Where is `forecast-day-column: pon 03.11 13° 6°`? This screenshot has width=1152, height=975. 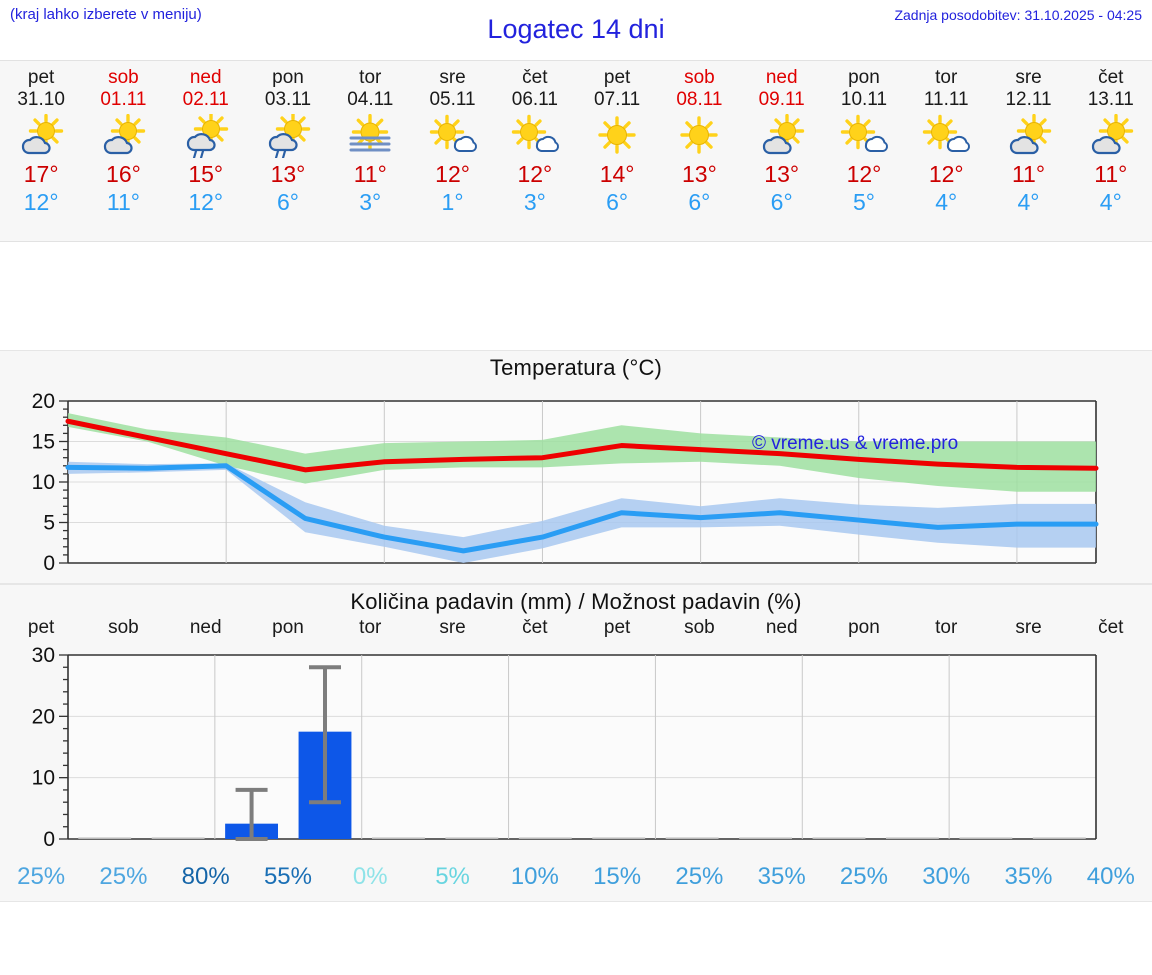
forecast-day-column: pon 03.11 13° 6° is located at coordinates (288, 151).